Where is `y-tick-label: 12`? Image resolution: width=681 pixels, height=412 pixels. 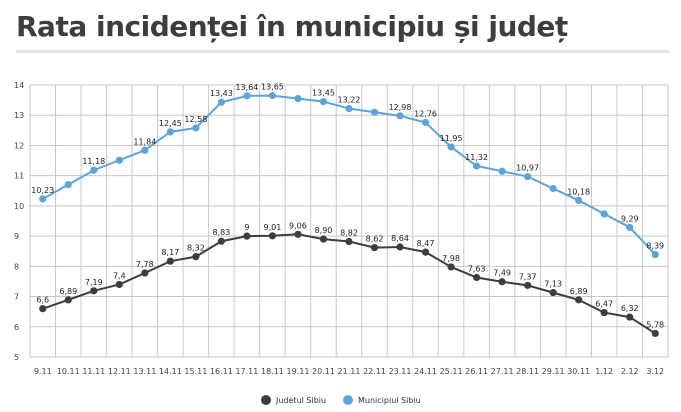
y-tick-label: 12 is located at coordinates (19, 145).